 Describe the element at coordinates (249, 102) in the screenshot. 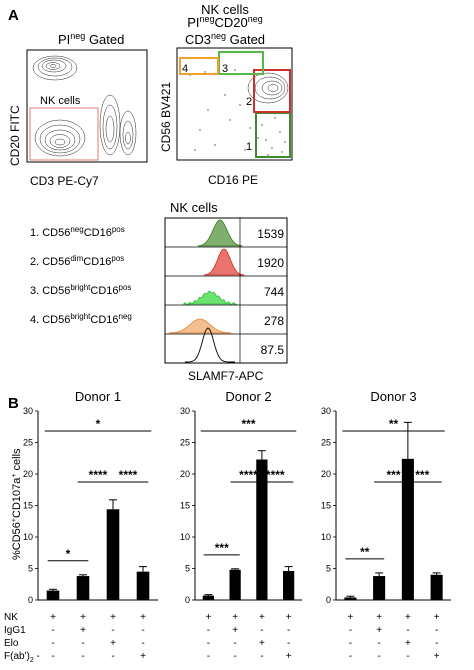

I see `gate-label-2: 2` at that location.